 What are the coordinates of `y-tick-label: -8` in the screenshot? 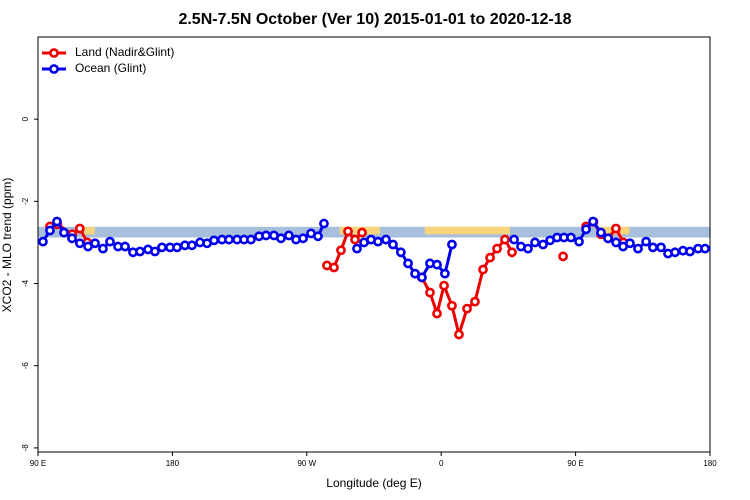 It's located at (25, 448).